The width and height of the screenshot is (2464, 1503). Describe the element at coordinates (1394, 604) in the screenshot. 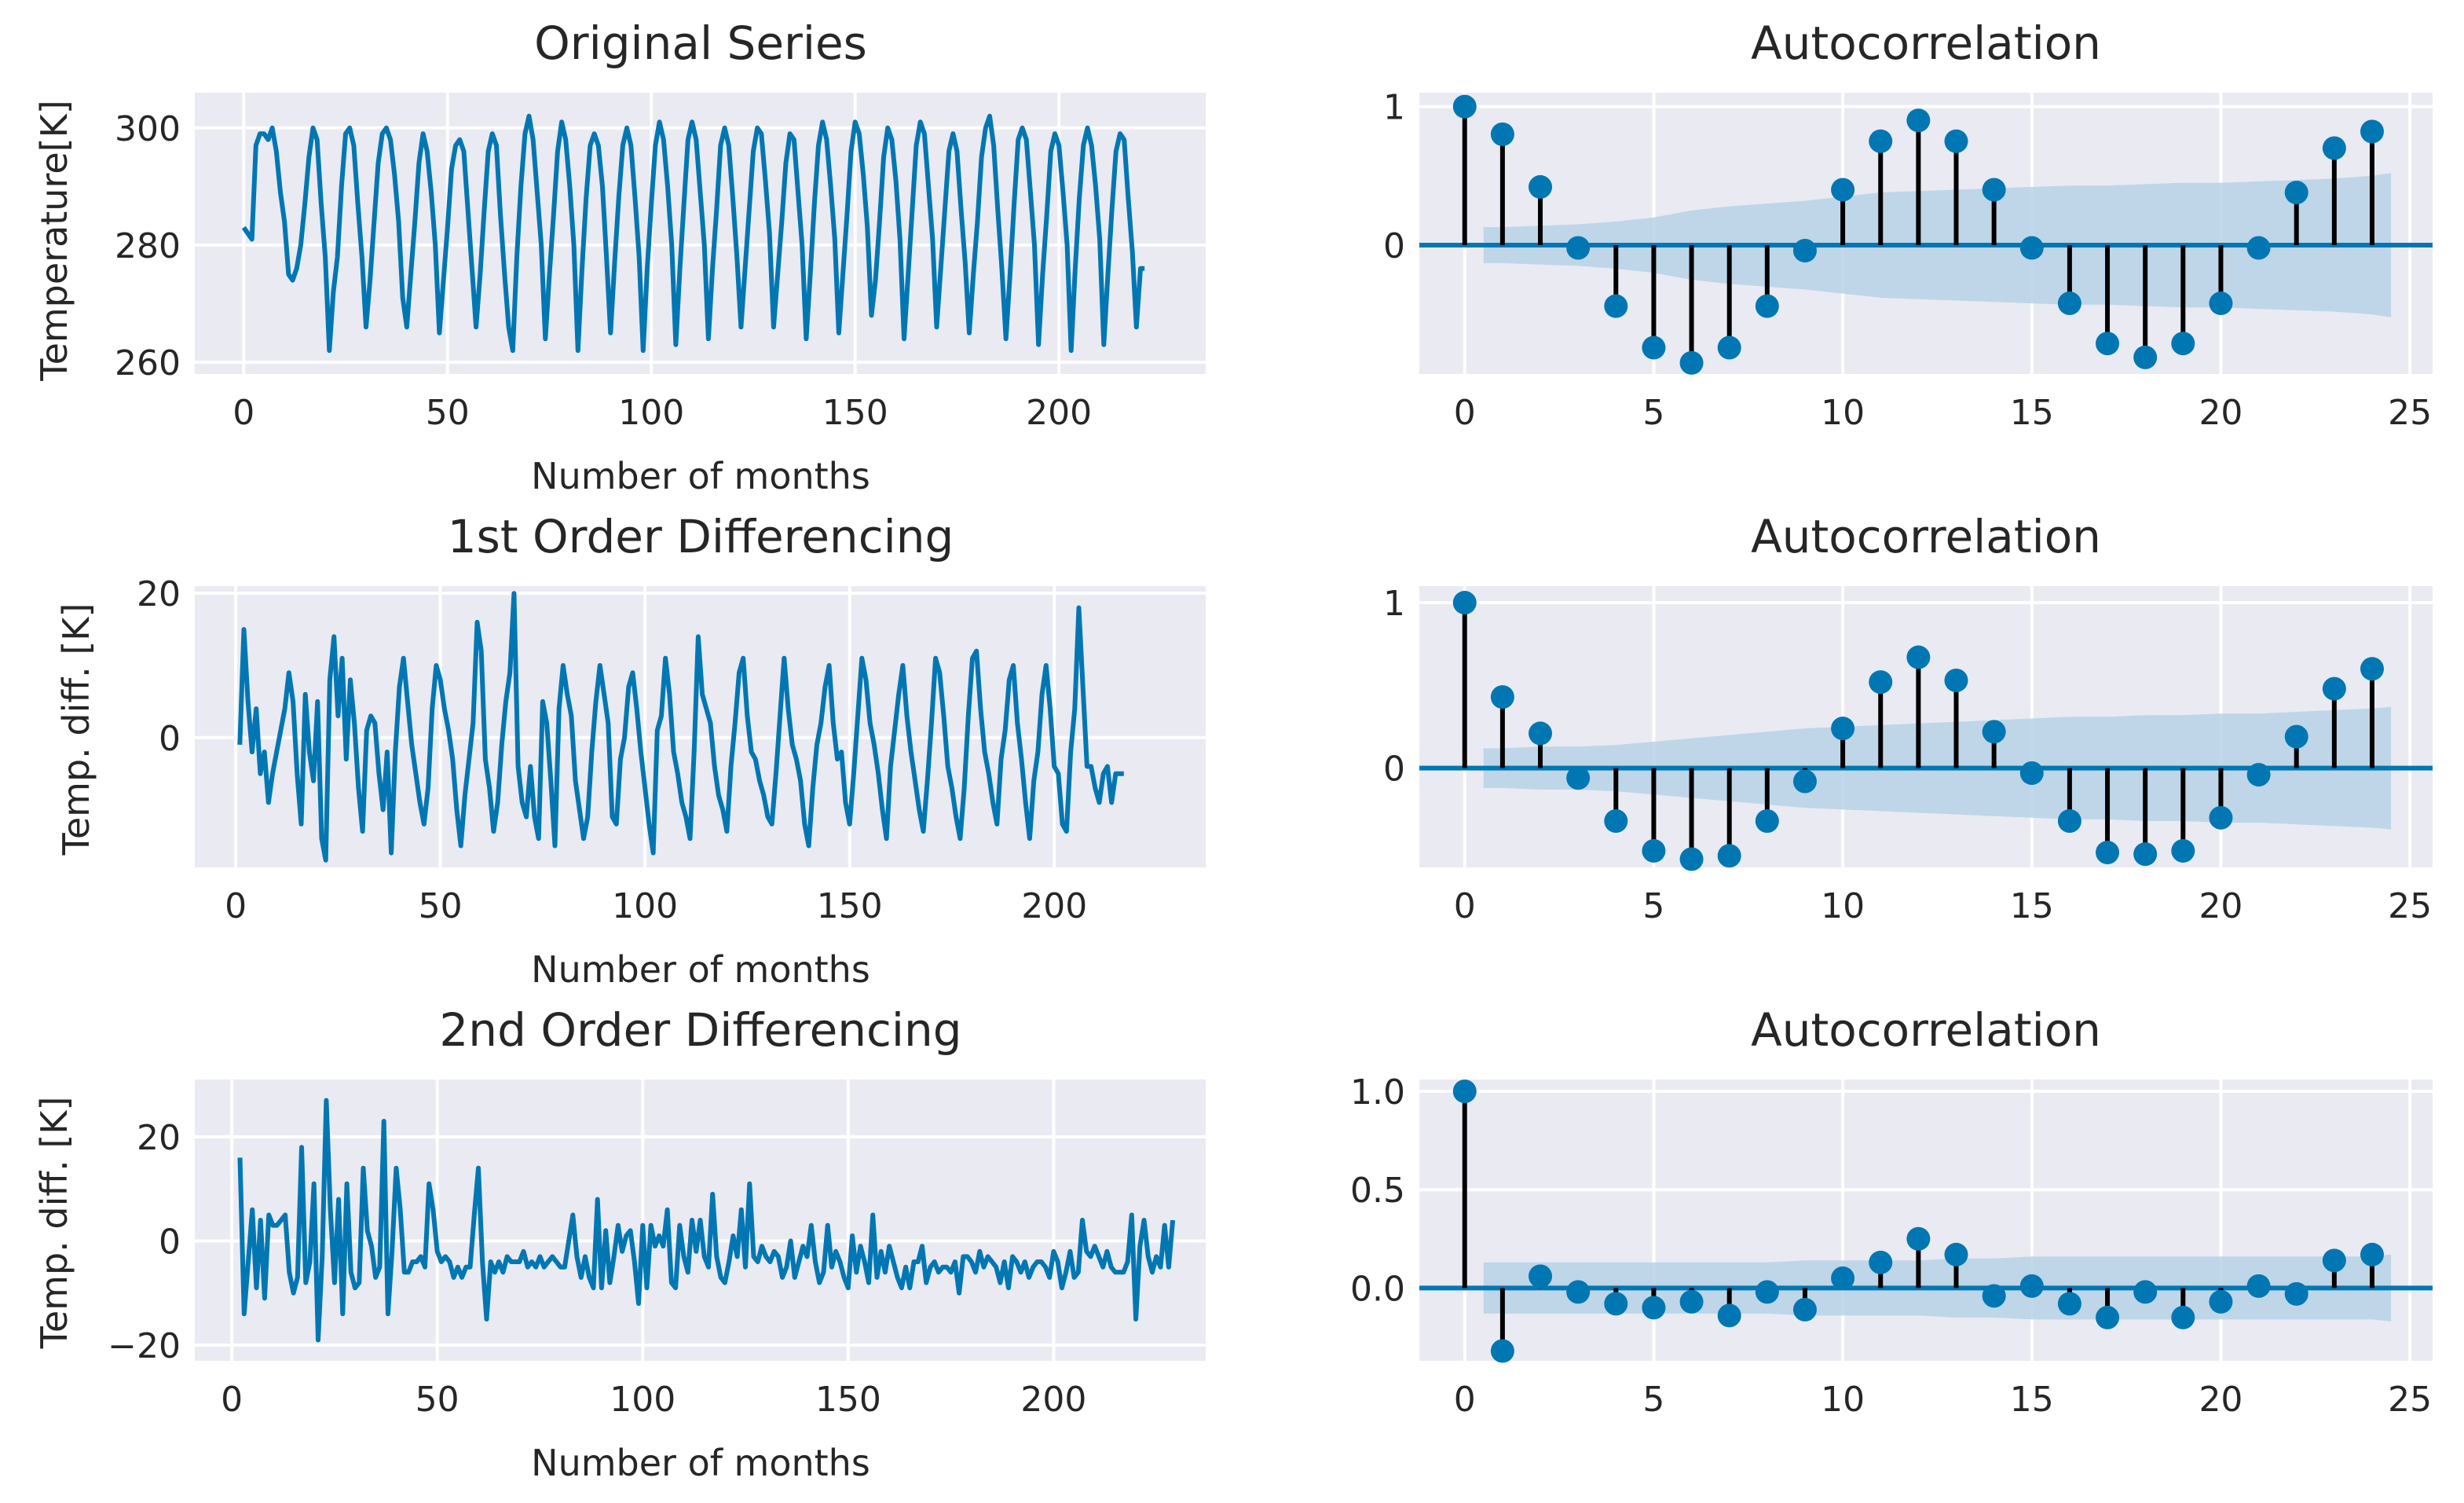

I see `acf2-y-tick-label: 1` at that location.